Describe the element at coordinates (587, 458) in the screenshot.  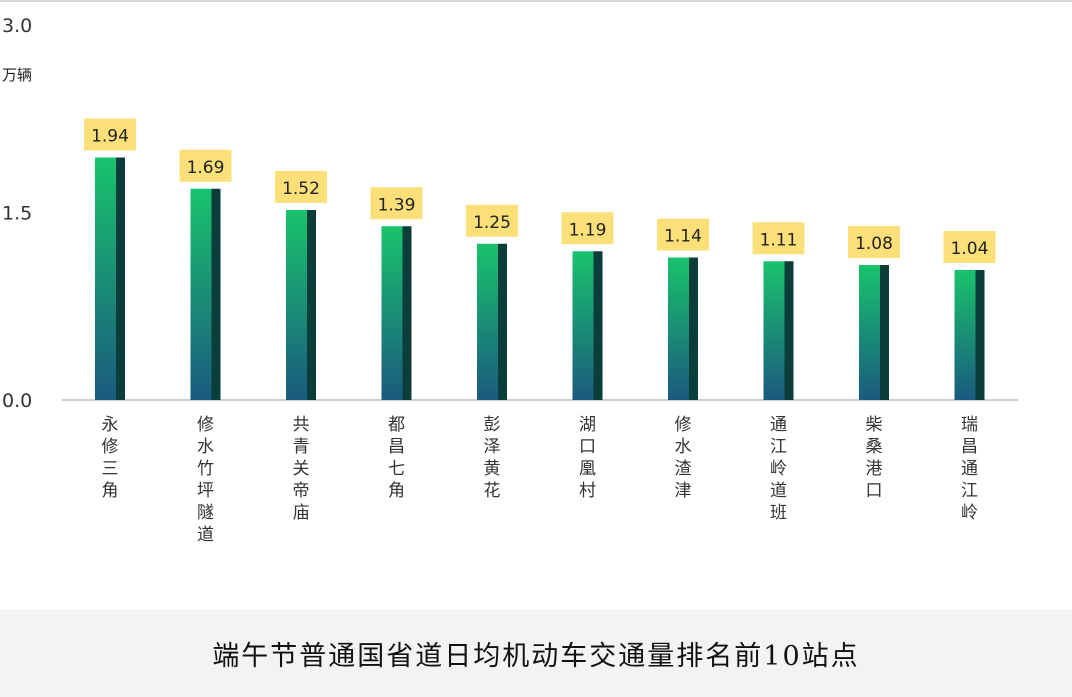
I see `category-label: 湖口凰村` at that location.